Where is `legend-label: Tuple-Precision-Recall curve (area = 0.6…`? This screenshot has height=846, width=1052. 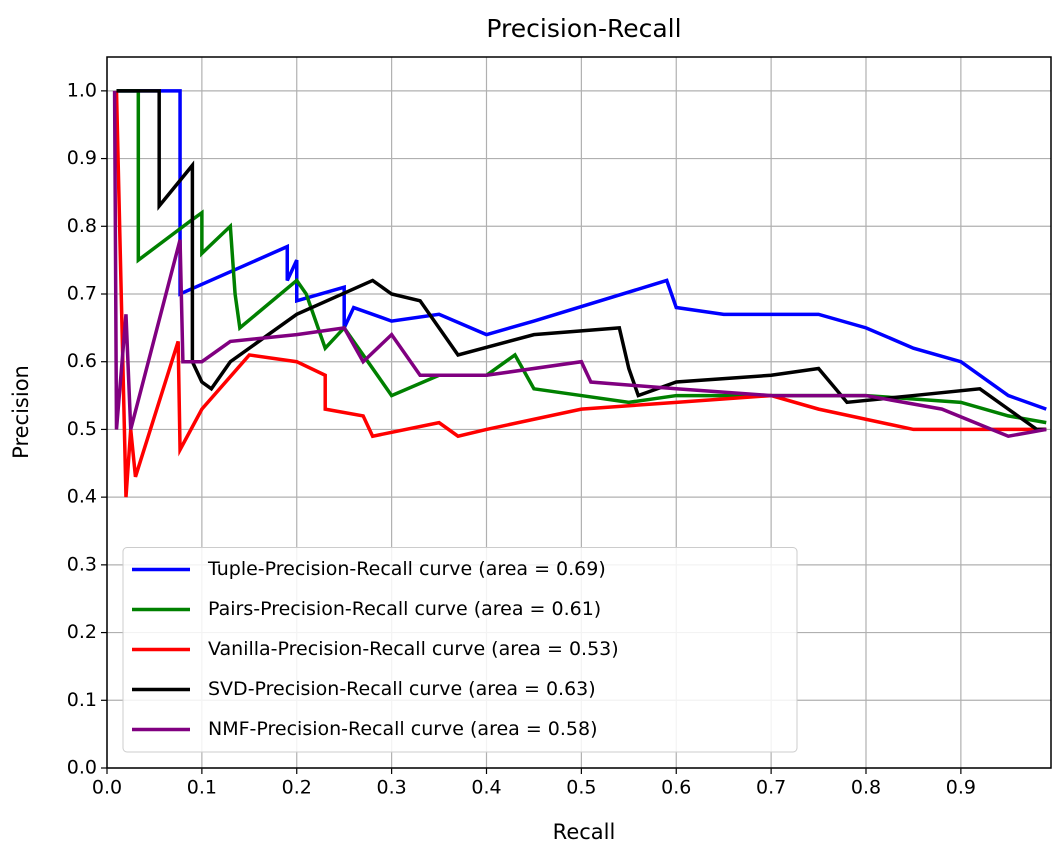 legend-label: Tuple-Precision-Recall curve (area = 0.6… is located at coordinates (406, 569).